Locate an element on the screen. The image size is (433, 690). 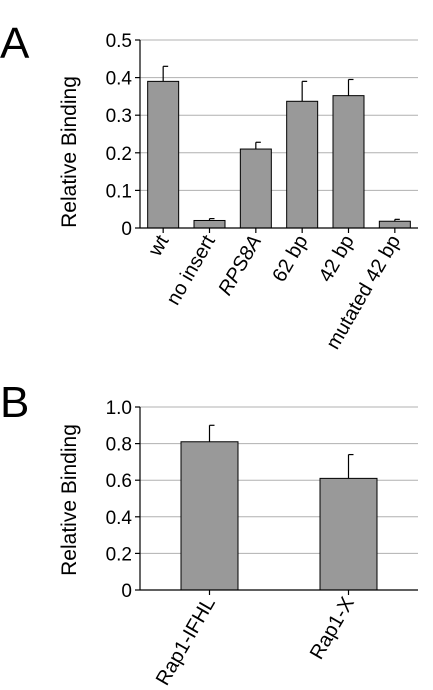
panel-b-letter: B is located at coordinates (14, 402).